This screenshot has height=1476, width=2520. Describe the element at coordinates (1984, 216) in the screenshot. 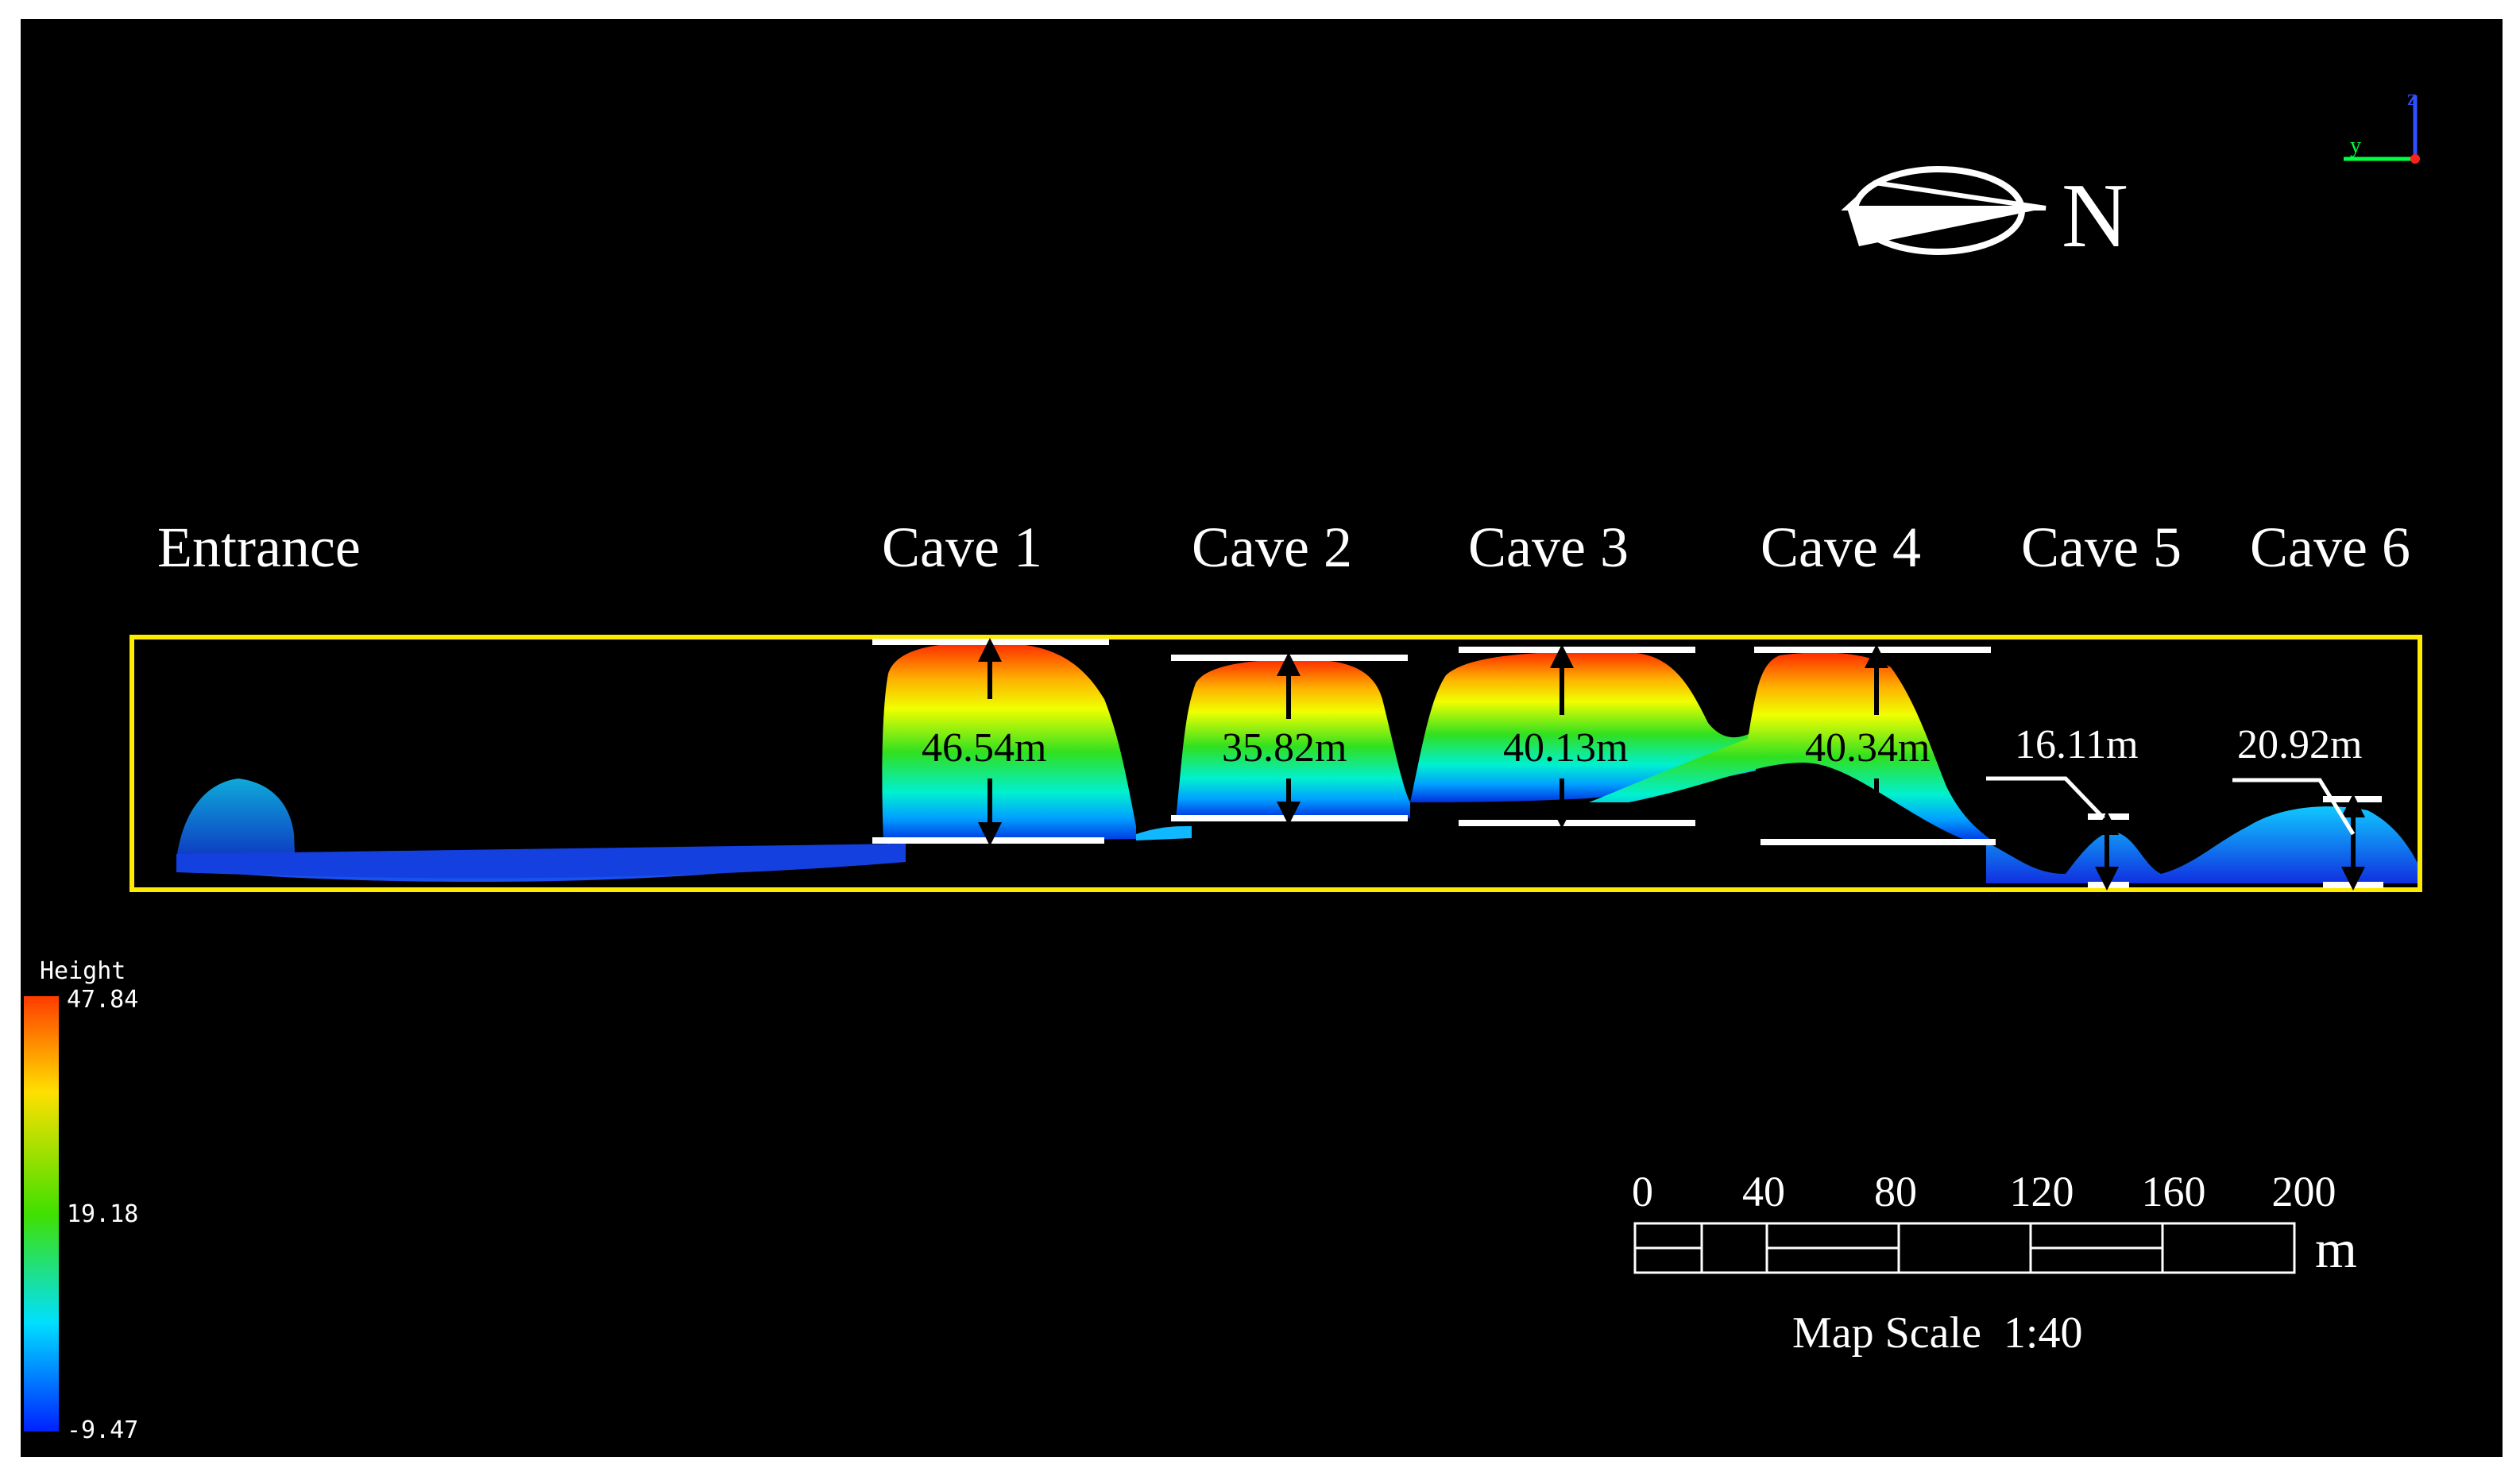

I see `compass-icon: N` at that location.